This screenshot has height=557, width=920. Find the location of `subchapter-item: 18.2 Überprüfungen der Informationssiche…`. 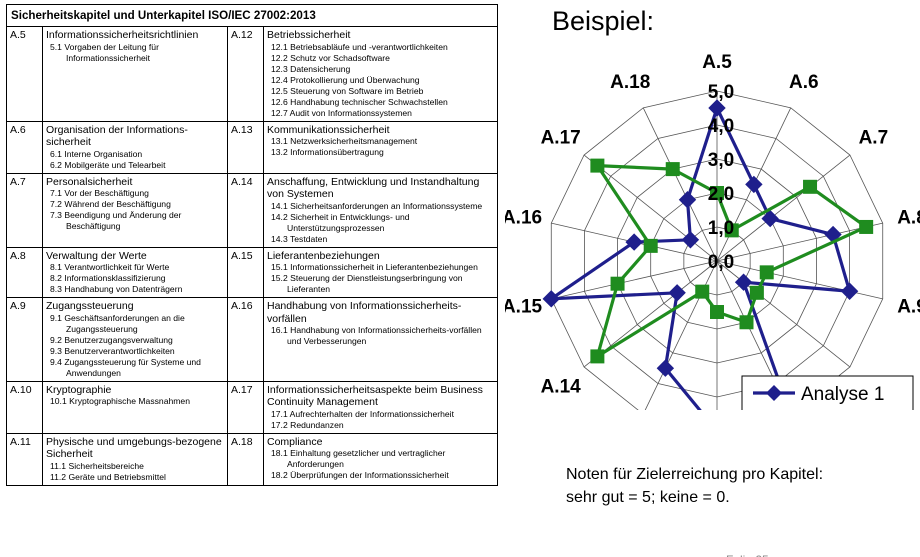

subchapter-item: 18.2 Überprüfungen der Informationssiche… is located at coordinates (360, 475).